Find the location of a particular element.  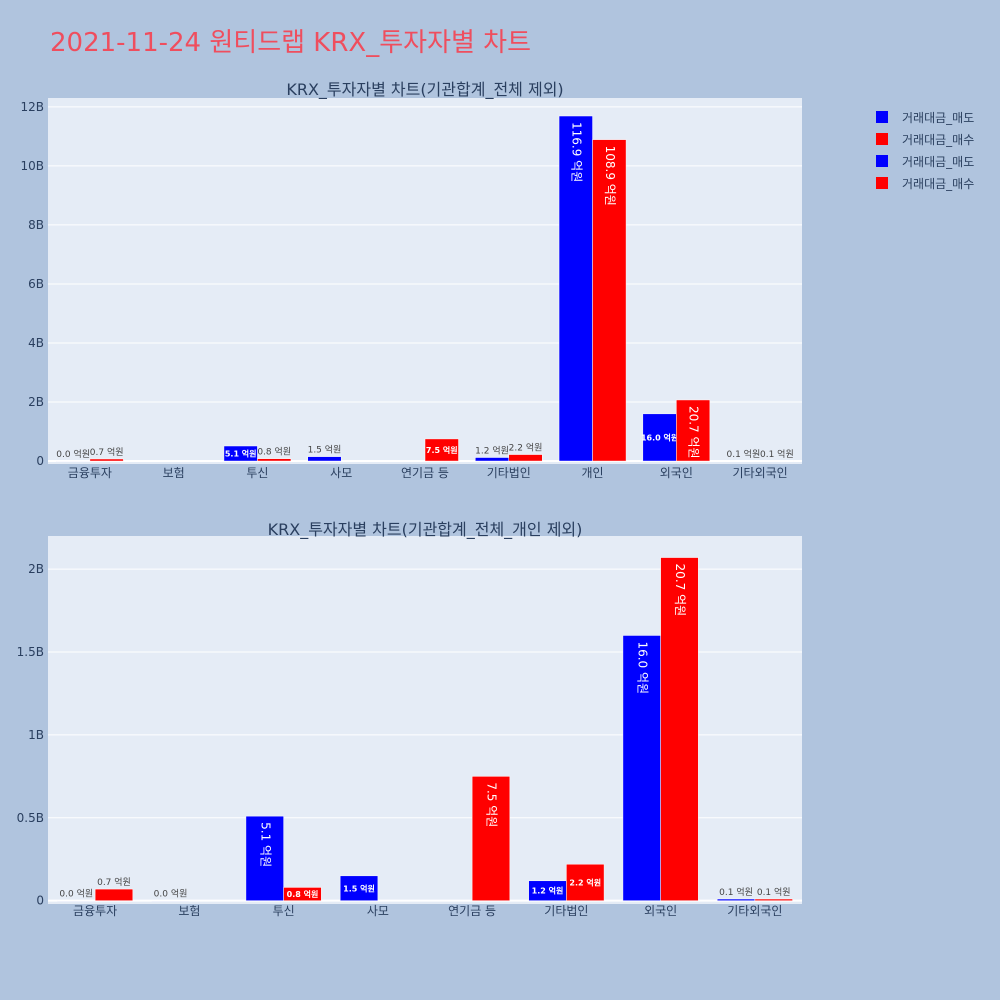

data-label: 108.9 억원 is located at coordinates (610, 176).